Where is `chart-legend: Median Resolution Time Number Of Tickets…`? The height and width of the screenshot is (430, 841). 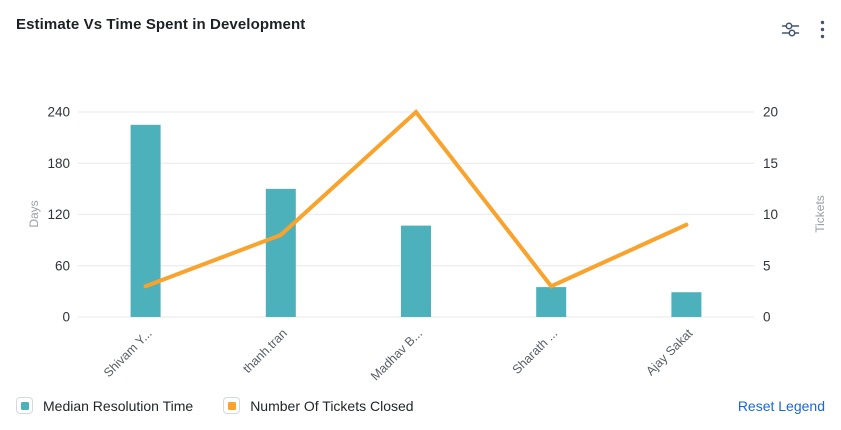 chart-legend: Median Resolution Time Number Of Tickets… is located at coordinates (420, 405).